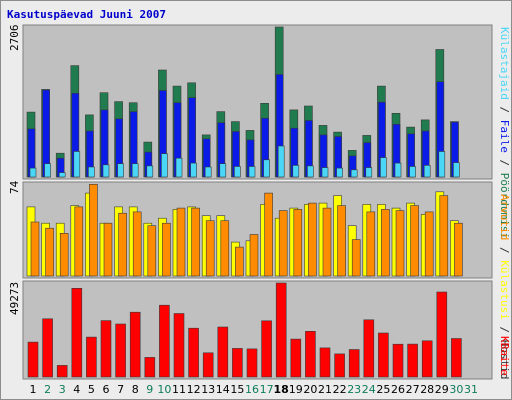 This screenshot has height=400, width=512. I want to click on day-label: 2, so click(47, 389).